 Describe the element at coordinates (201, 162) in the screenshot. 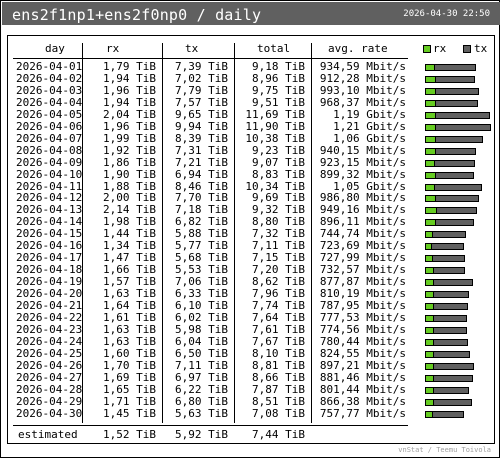

I see `row-tx: 7,21 TiB` at that location.